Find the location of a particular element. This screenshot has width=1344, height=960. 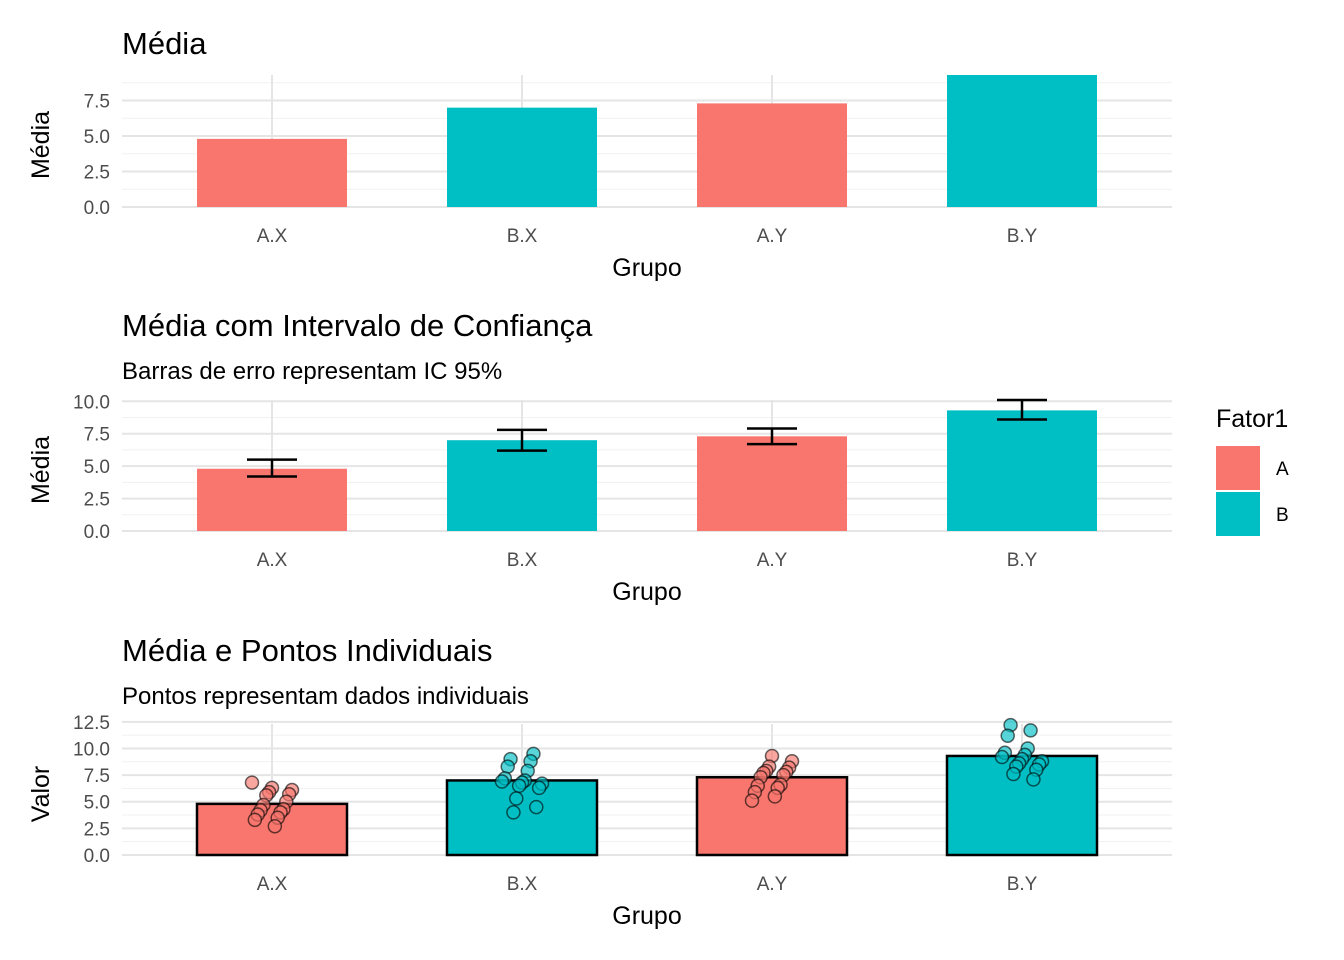

y-tick-labels: 0.0 2.5 5.0 7.5 10.0 12.5 is located at coordinates (91, 790).